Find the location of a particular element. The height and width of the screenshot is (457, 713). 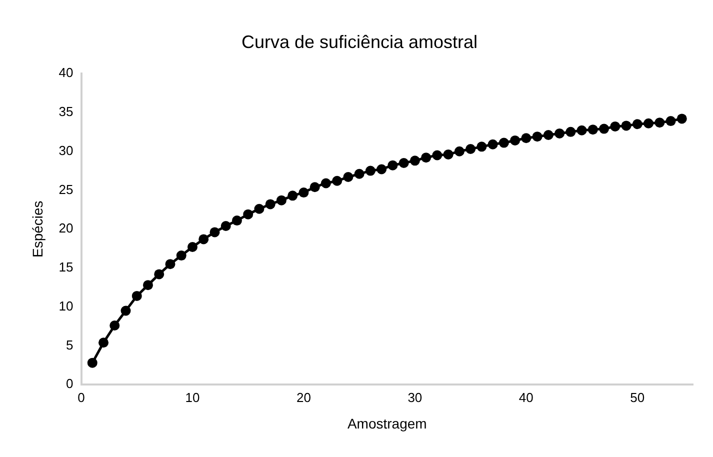

chart-title: Curva de suficiência amostral is located at coordinates (359, 42).